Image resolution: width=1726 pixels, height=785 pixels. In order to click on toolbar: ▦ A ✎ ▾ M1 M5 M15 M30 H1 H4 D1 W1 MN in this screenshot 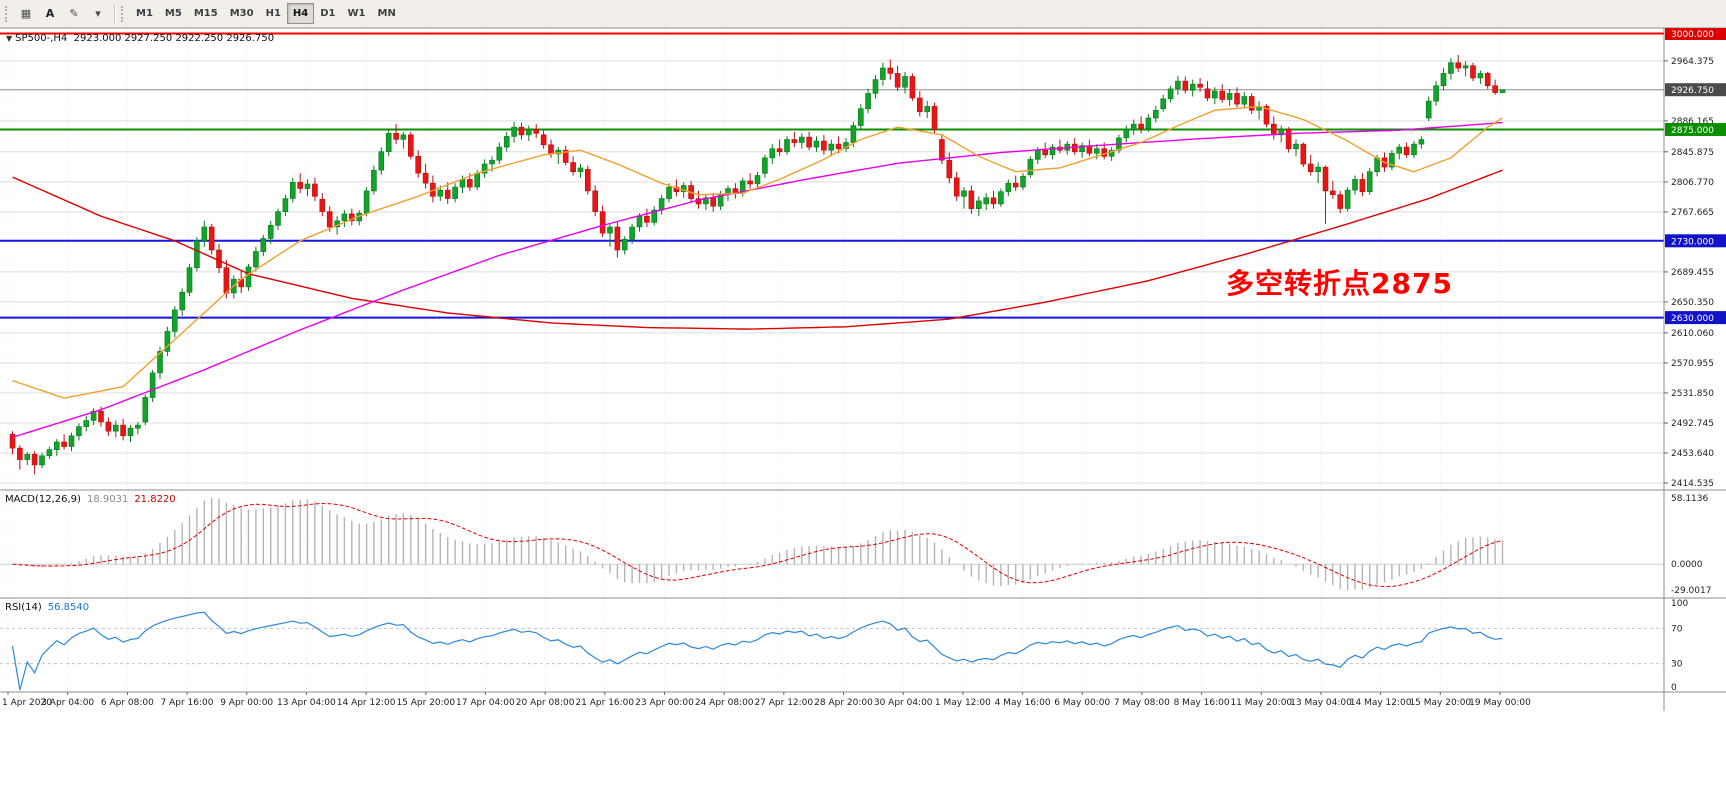, I will do `click(863, 14)`.